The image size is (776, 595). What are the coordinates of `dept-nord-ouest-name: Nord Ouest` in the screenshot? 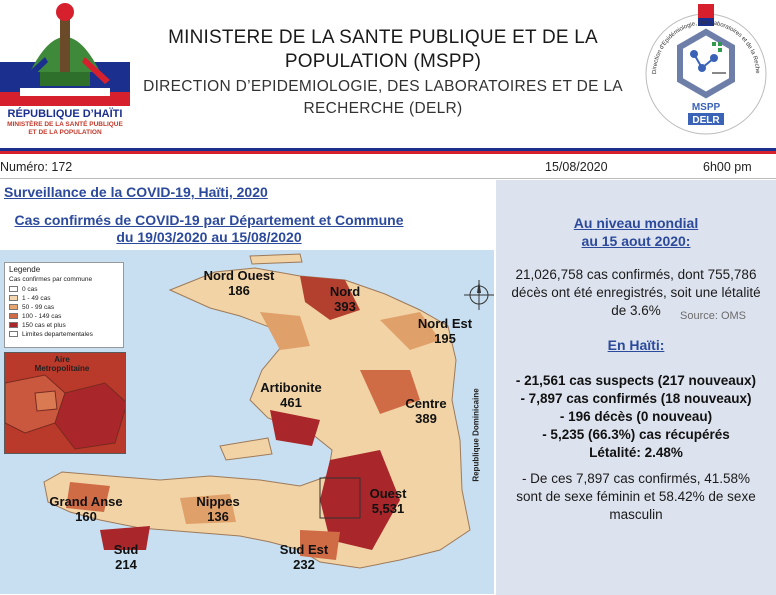 It's located at (239, 275).